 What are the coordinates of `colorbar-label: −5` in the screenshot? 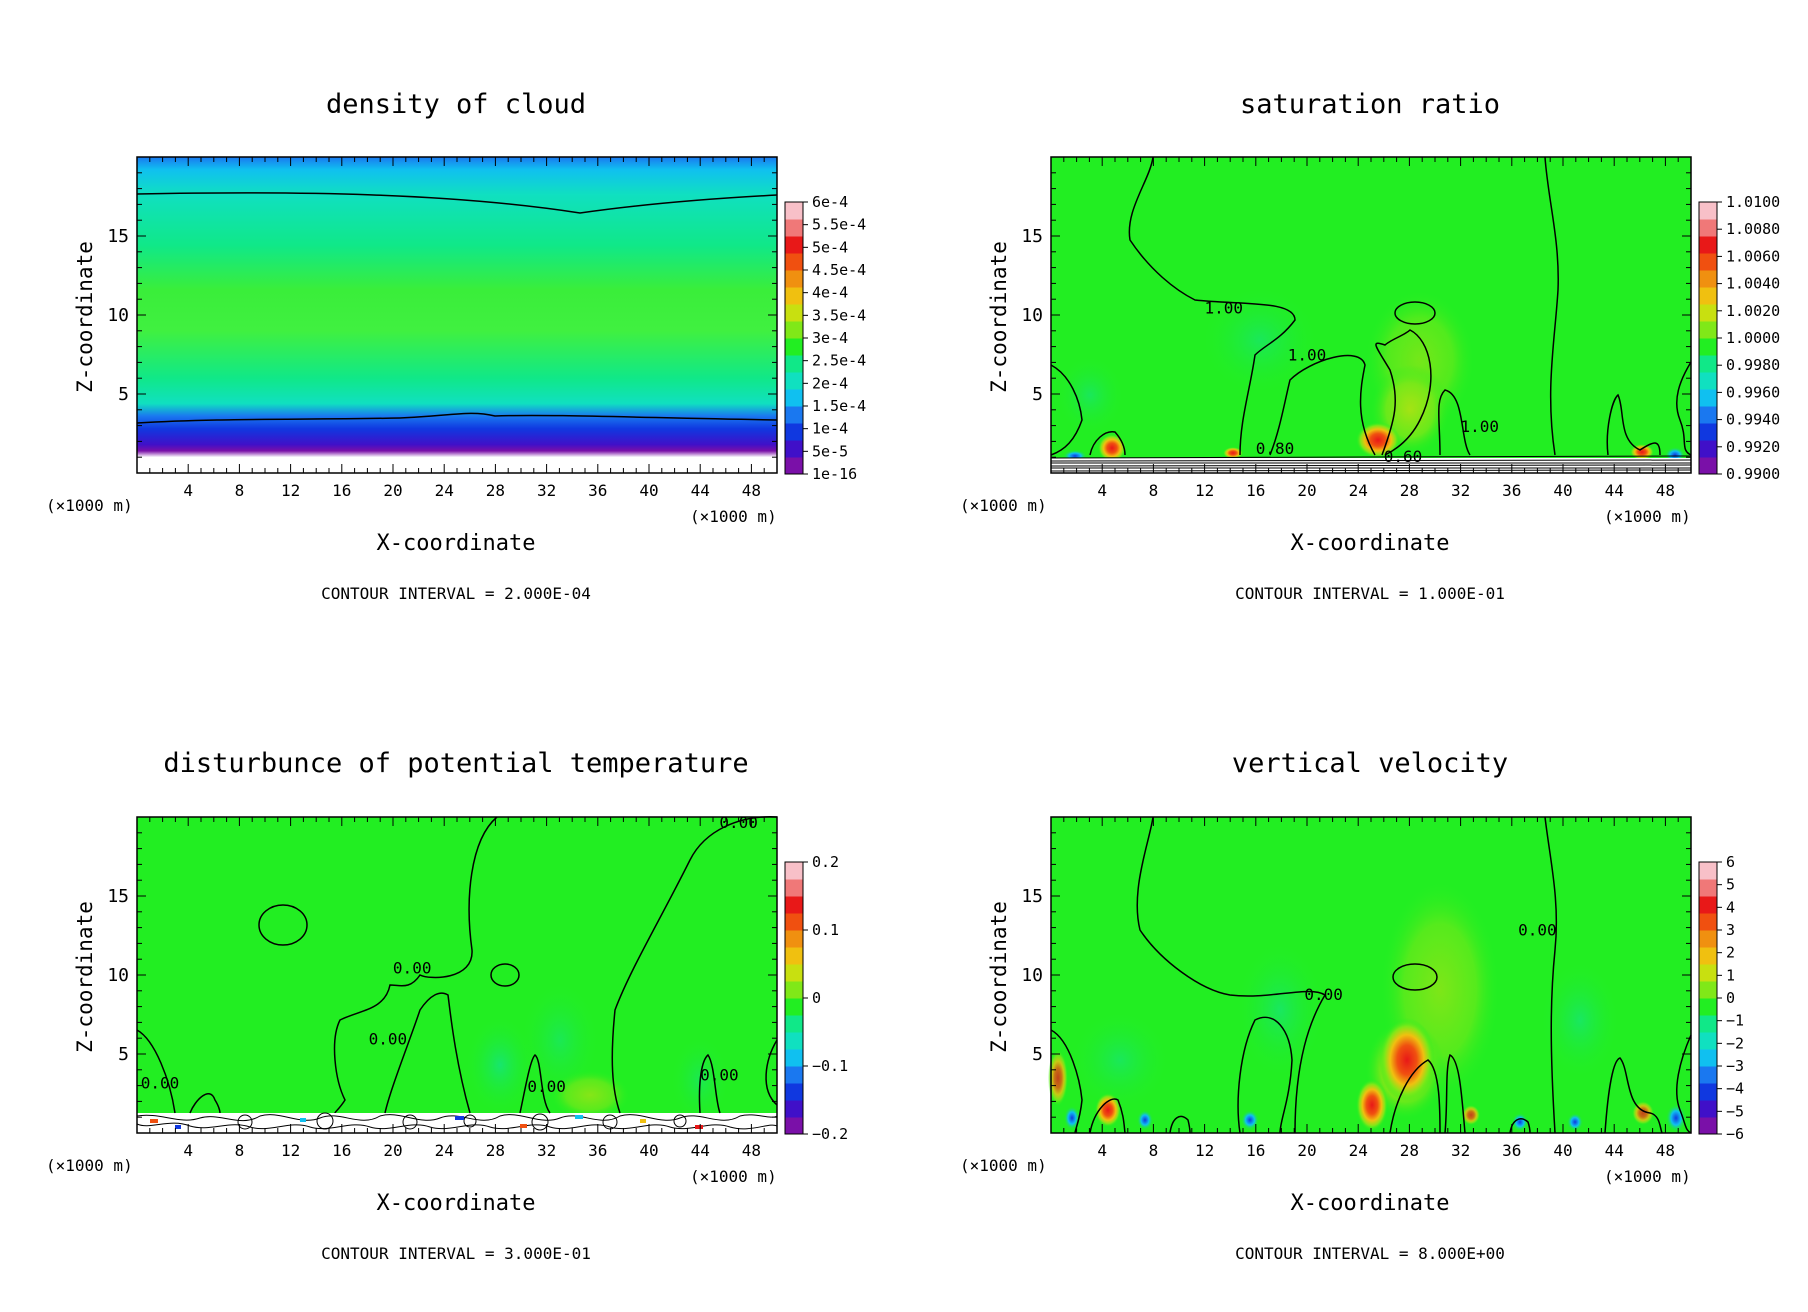 It's located at (1735, 1111).